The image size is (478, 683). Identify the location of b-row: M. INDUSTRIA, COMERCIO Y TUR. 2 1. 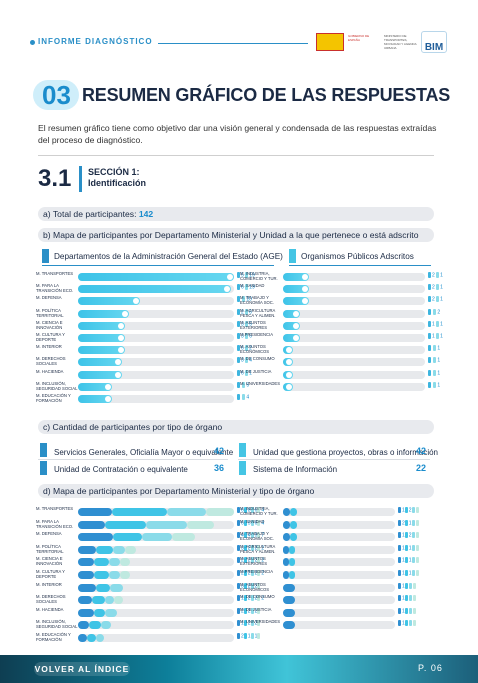
(352, 277).